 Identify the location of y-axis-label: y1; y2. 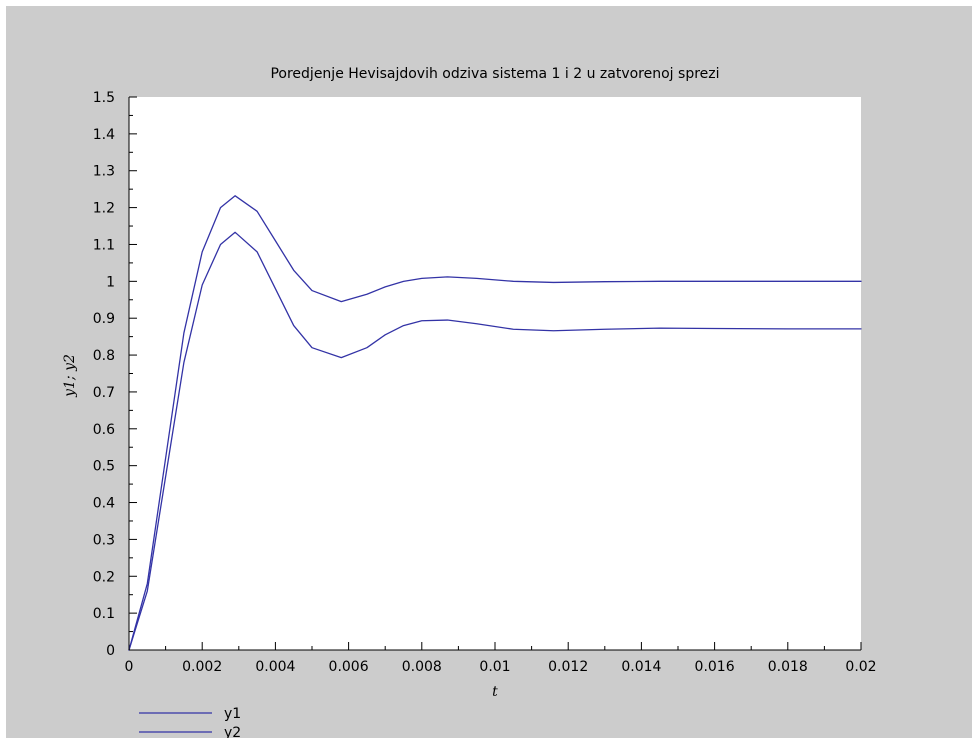
(70, 376).